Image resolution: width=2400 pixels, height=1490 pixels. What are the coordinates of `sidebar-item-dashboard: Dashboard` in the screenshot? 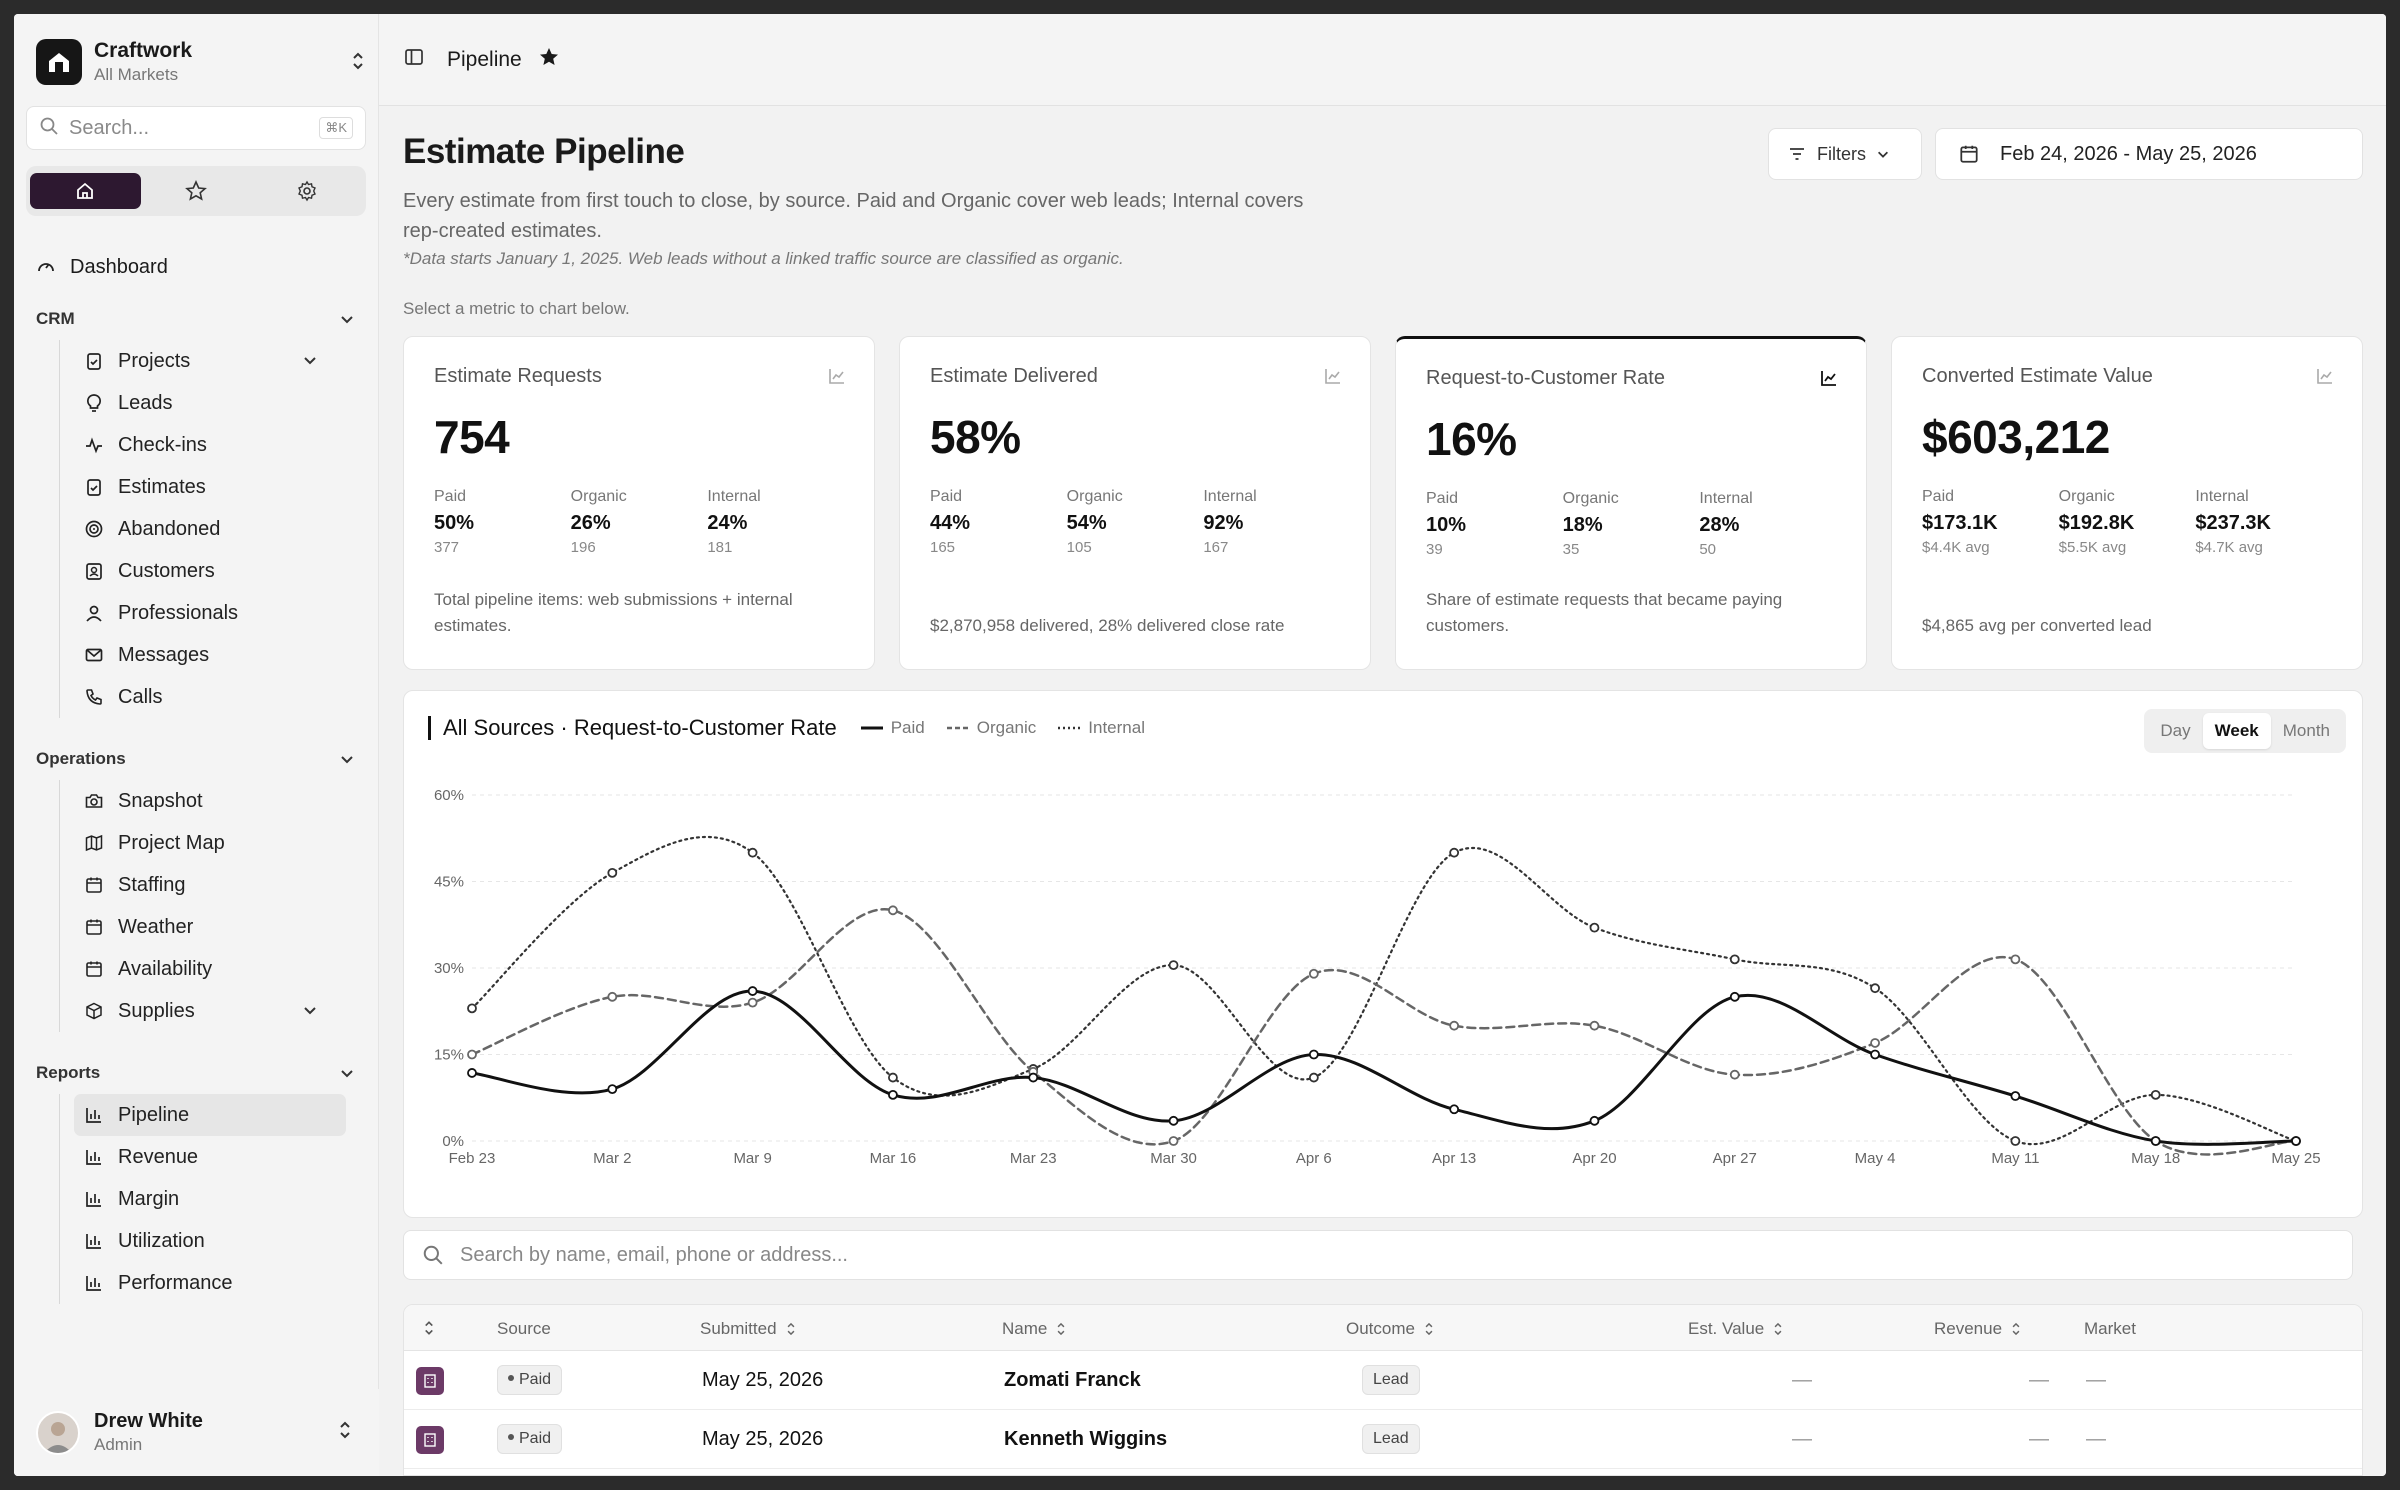 It's located at (196, 267).